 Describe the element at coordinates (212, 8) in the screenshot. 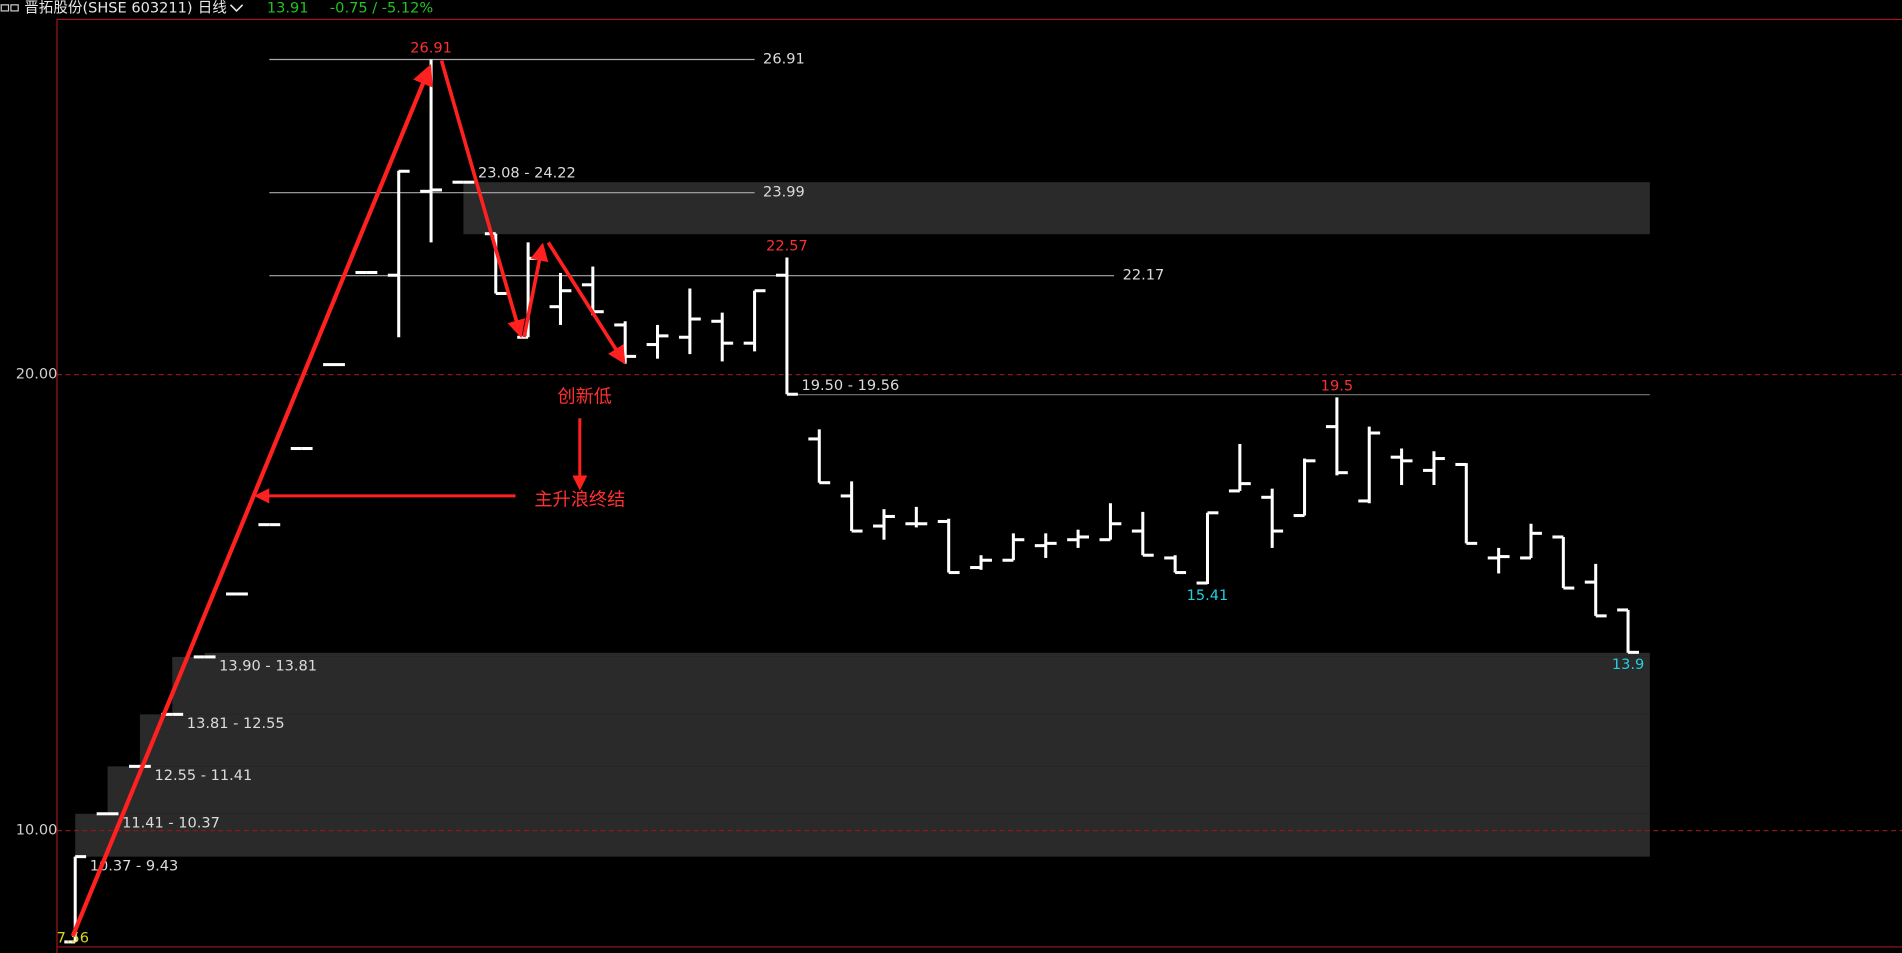

I see `period: 日线` at that location.